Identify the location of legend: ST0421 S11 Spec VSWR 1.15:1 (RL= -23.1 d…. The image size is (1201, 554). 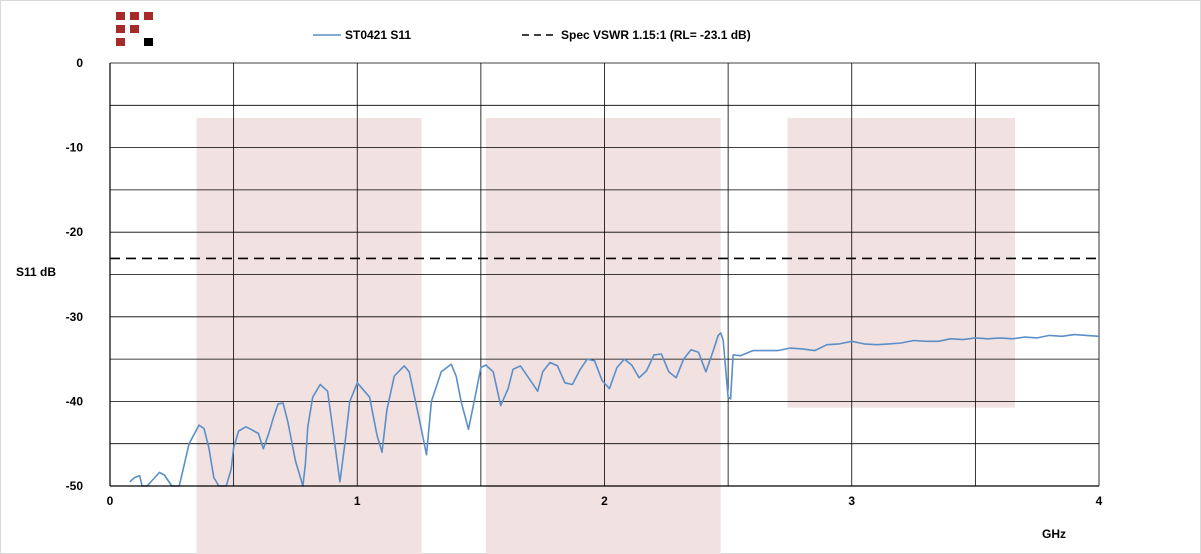
(532, 35).